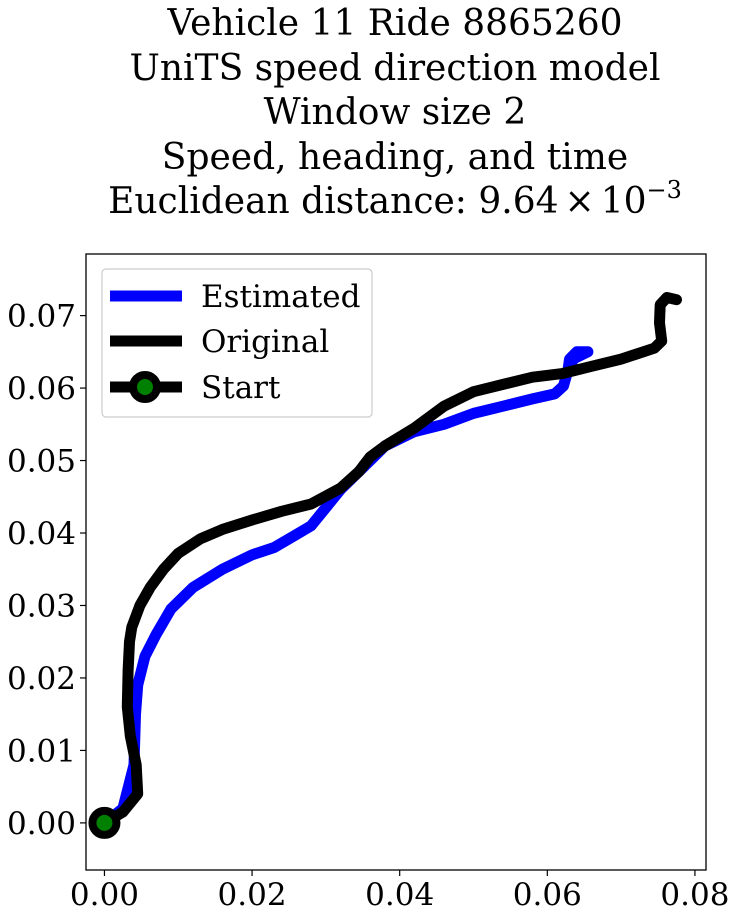 Image resolution: width=735 pixels, height=916 pixels. Describe the element at coordinates (145, 387) in the screenshot. I see `legend-start-marker` at that location.